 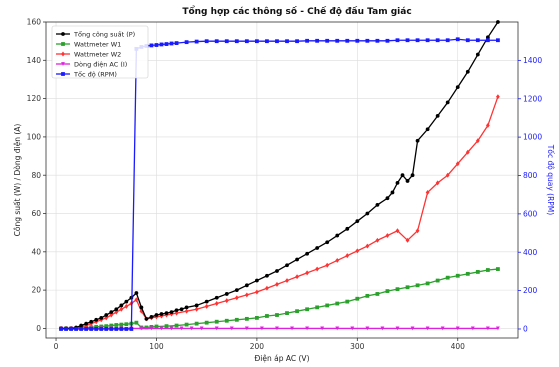 I want to click on right-y-tick-label: 400, so click(x=530, y=252).